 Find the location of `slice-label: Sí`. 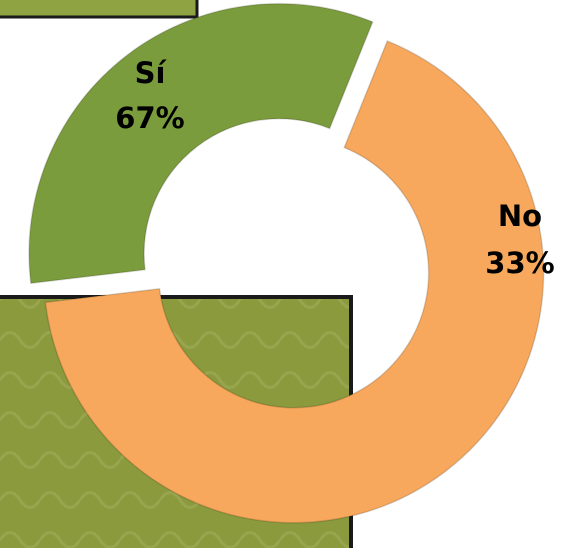

slice-label: Sí is located at coordinates (151, 73).